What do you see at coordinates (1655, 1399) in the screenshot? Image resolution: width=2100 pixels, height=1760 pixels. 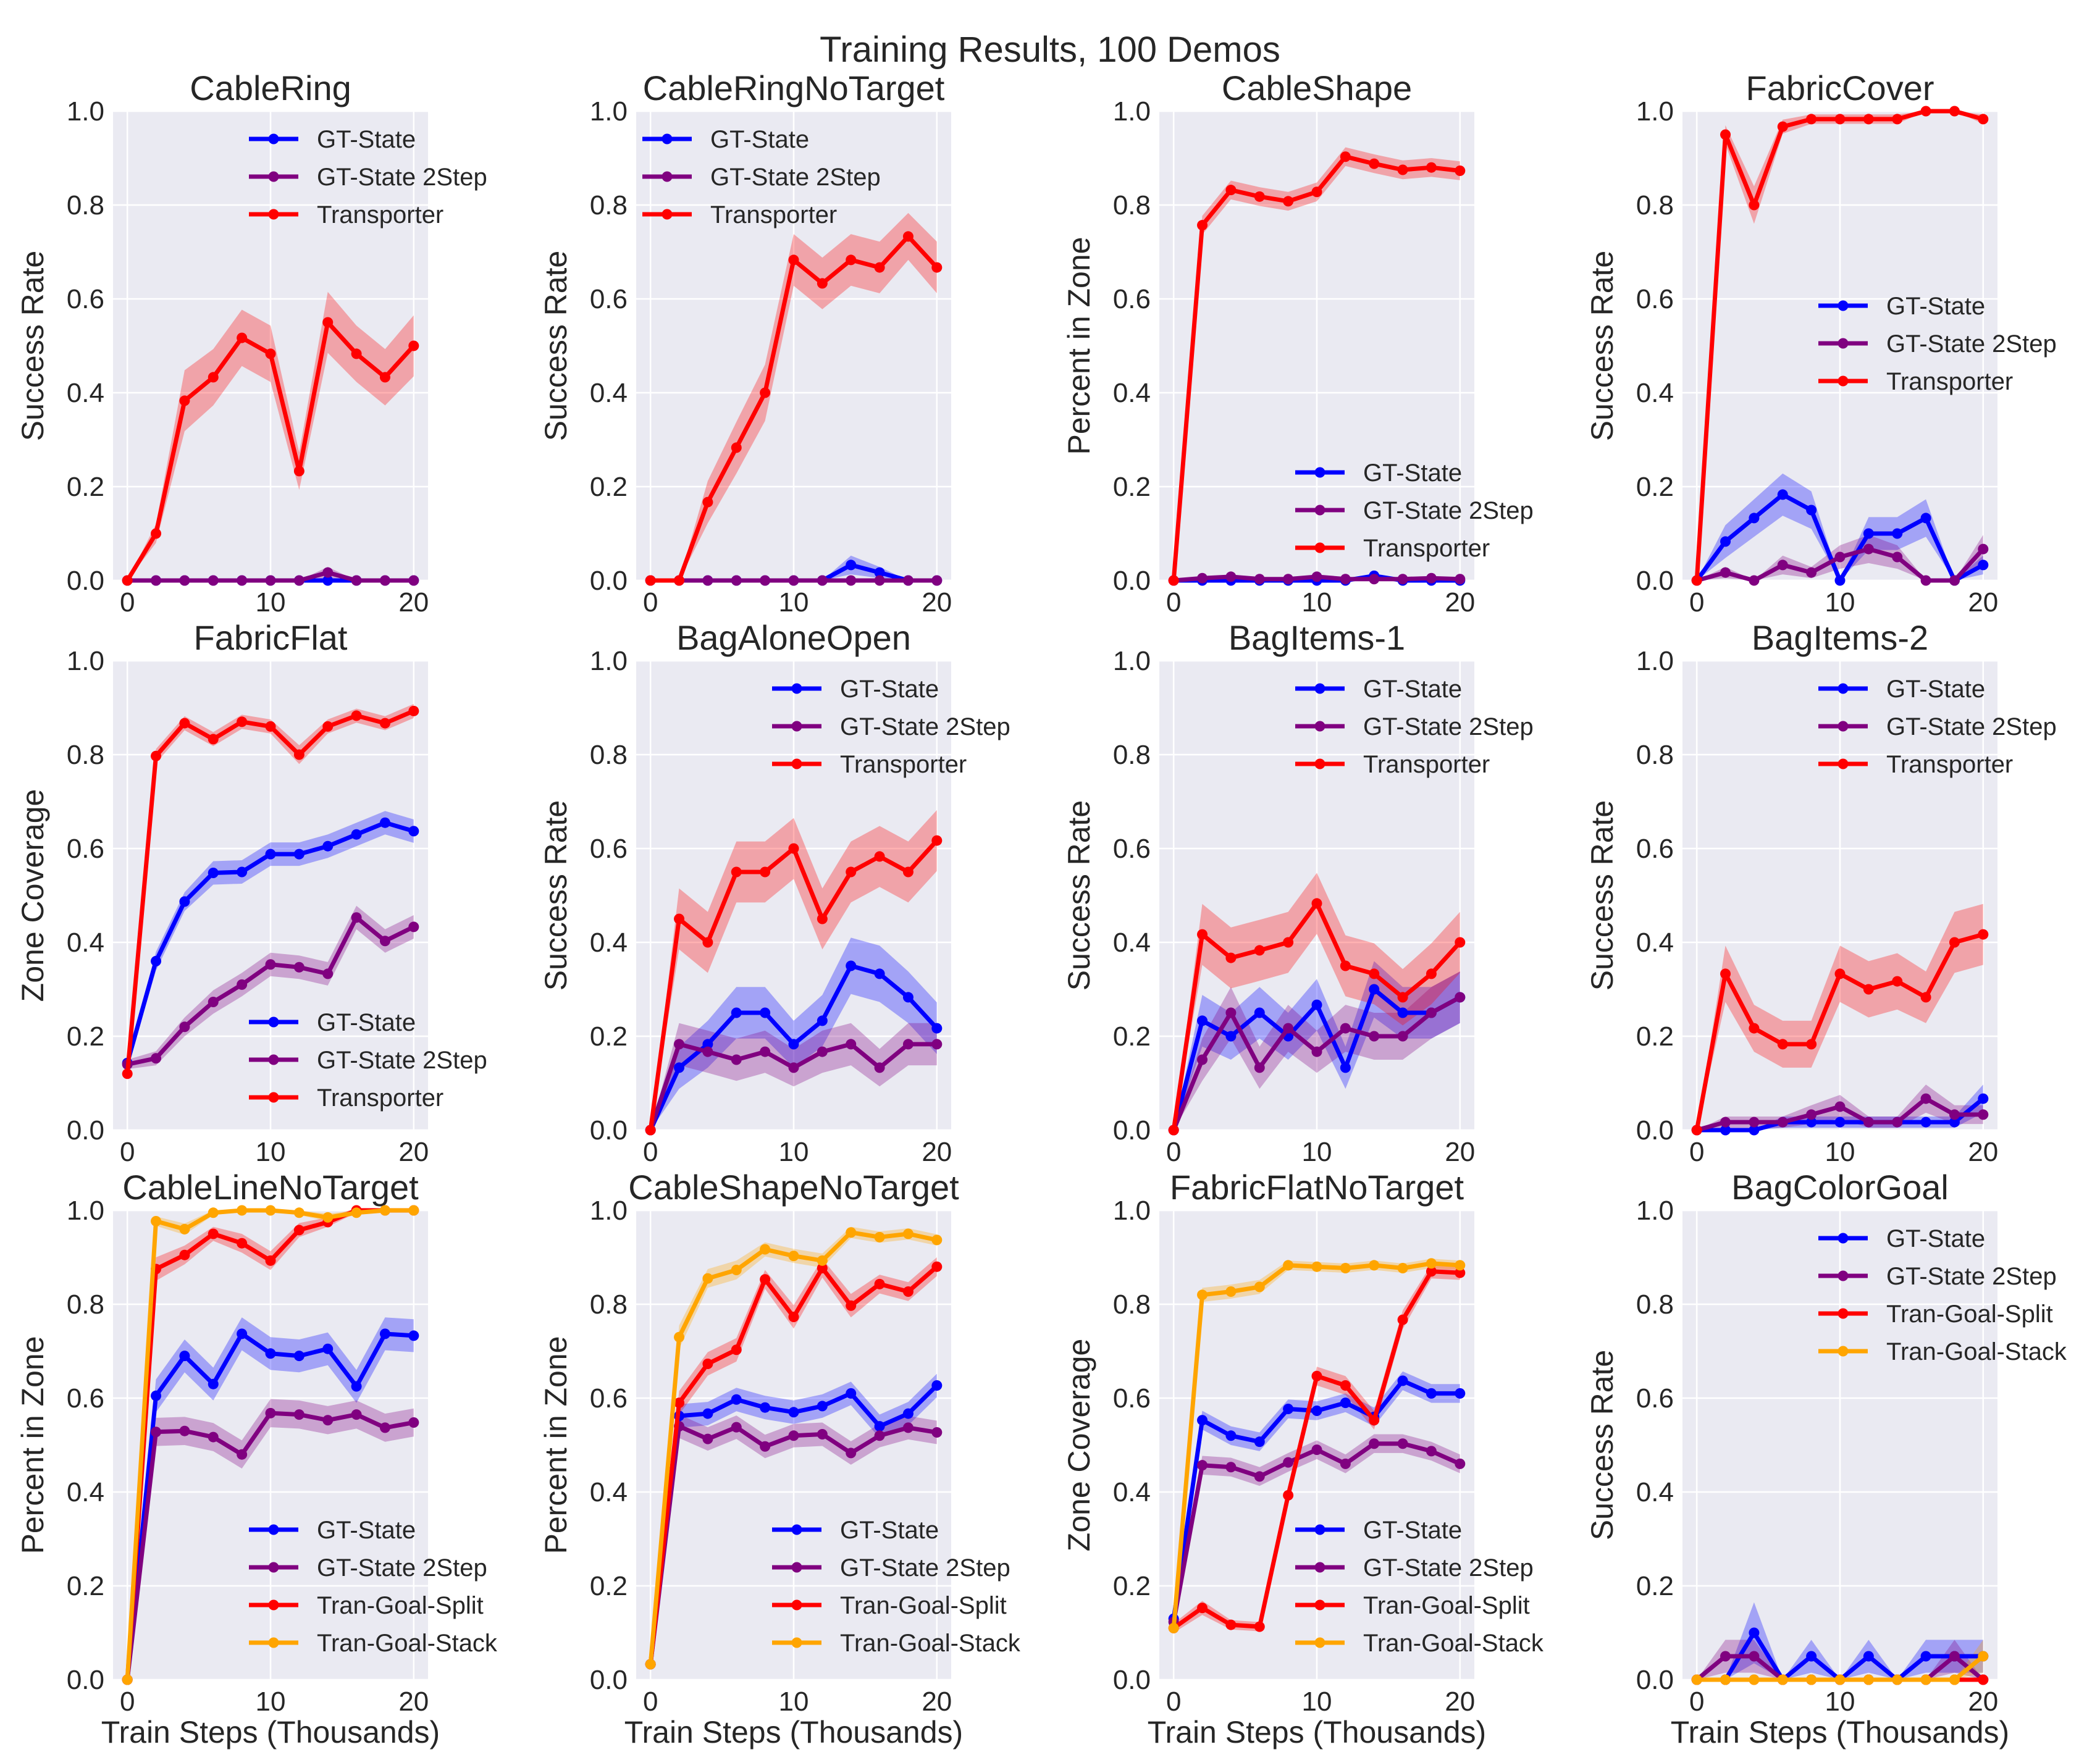 I see `y-tick-label: 0.6` at bounding box center [1655, 1399].